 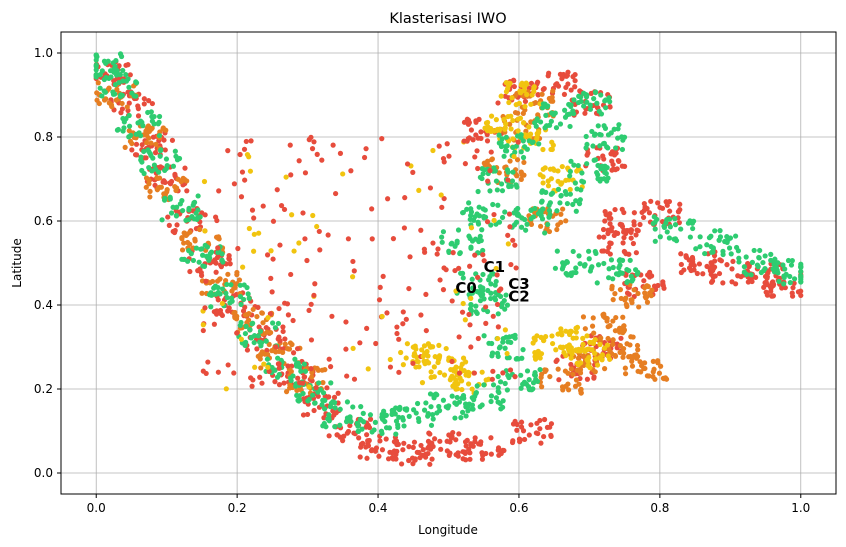 I want to click on y-tick-label: 0.0, so click(x=43, y=473).